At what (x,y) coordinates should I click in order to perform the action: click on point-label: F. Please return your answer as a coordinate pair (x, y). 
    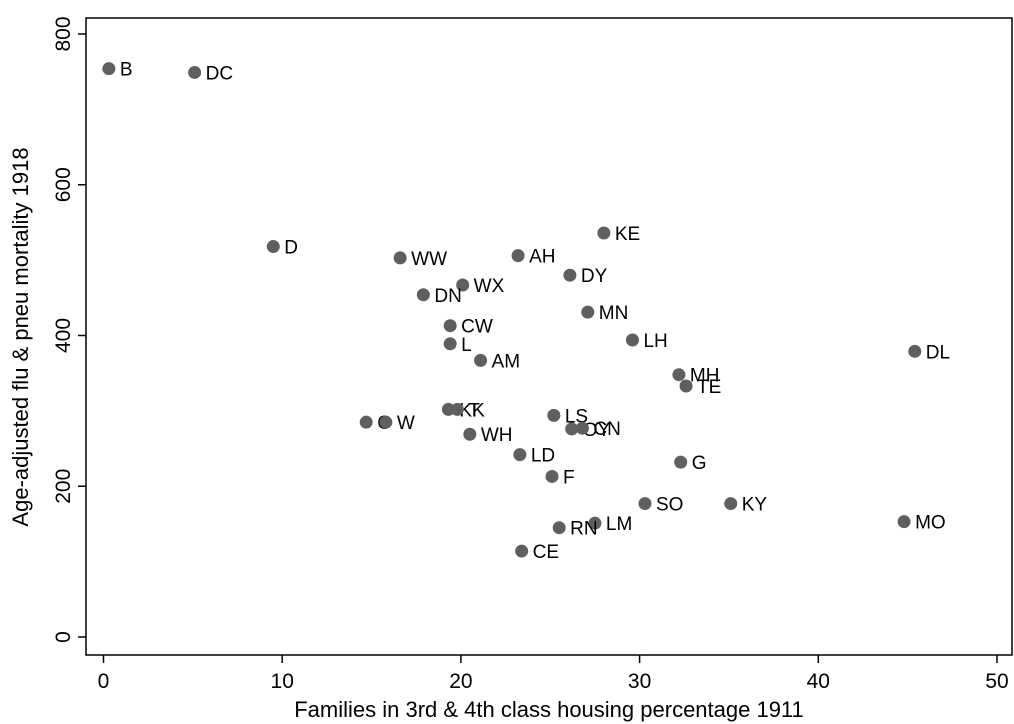
    Looking at the image, I should click on (569, 477).